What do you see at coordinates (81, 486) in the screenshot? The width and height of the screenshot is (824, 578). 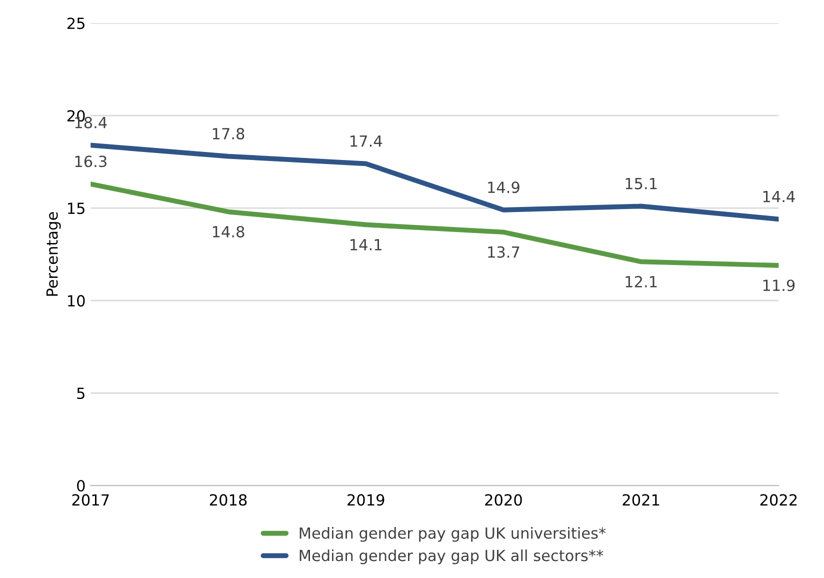 I see `y-tick-label: 0` at bounding box center [81, 486].